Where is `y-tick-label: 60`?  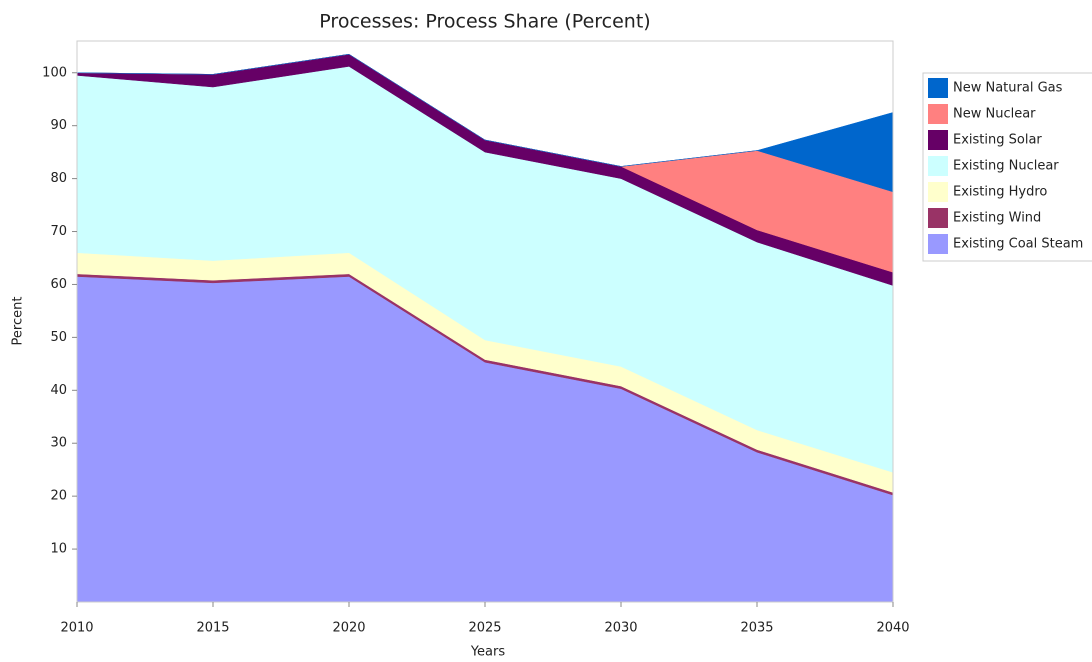 y-tick-label: 60 is located at coordinates (58, 284).